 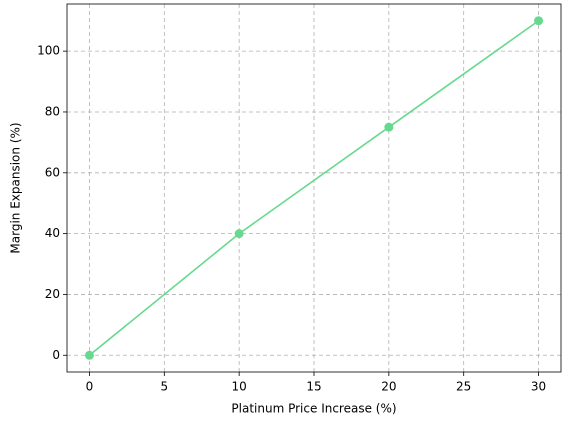 I want to click on y-tick-label: 0, so click(x=56, y=355).